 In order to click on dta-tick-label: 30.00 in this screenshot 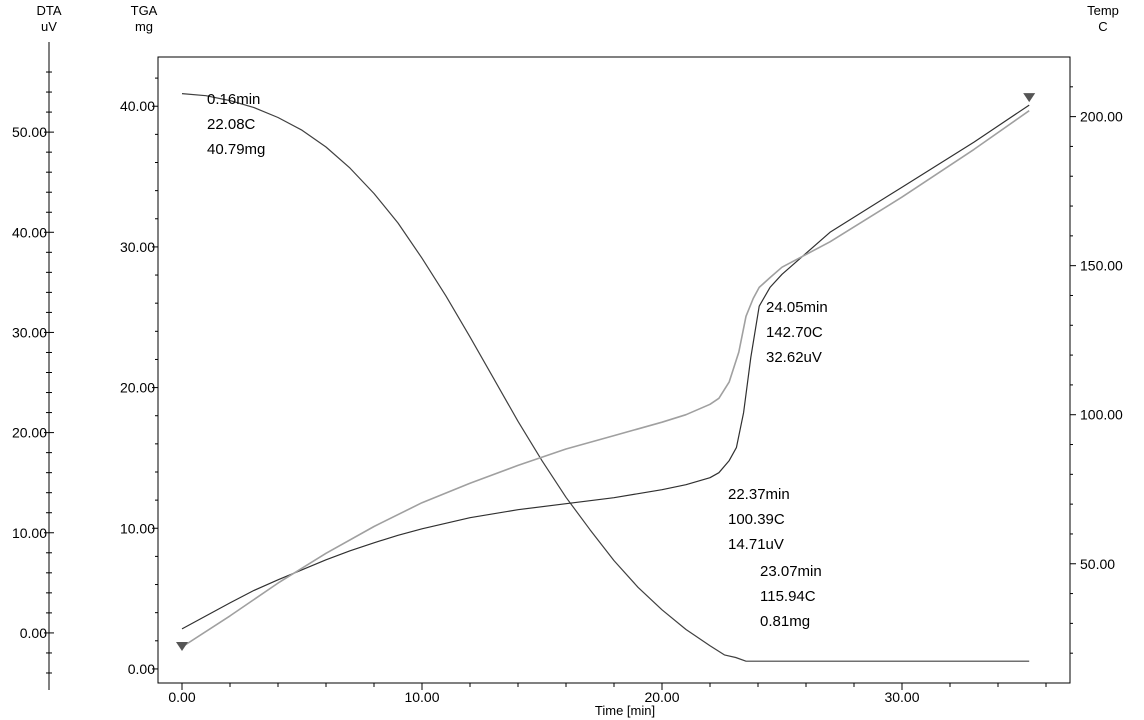, I will do `click(29, 332)`.